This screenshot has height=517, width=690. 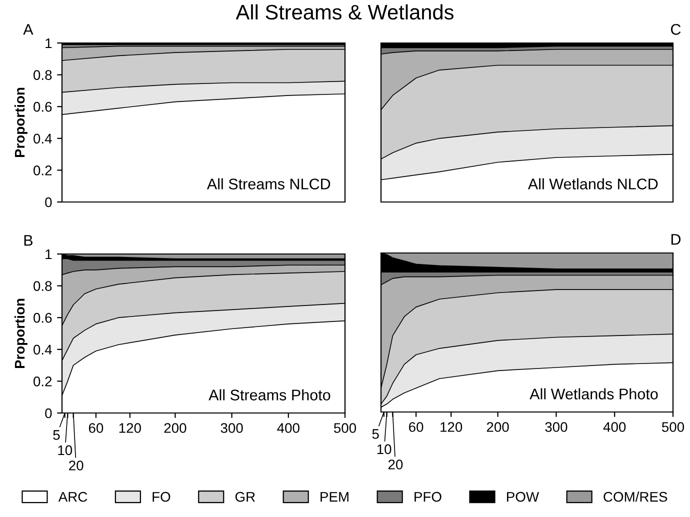 What do you see at coordinates (269, 394) in the screenshot?
I see `annotation: All Streams Photo` at bounding box center [269, 394].